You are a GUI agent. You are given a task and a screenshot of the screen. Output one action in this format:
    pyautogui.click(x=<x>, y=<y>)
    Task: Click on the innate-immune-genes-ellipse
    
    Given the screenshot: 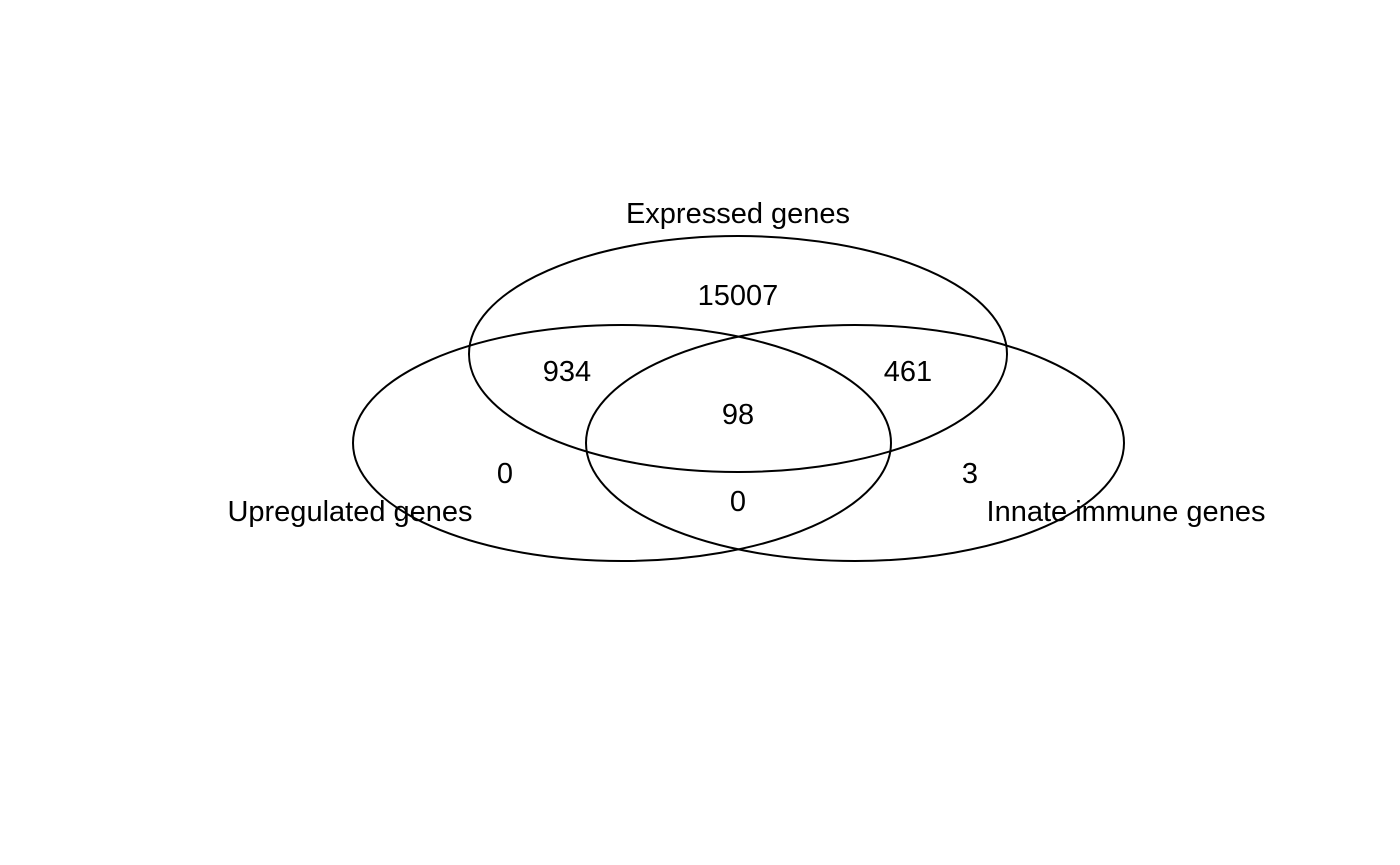 What is the action you would take?
    pyautogui.click(x=855, y=443)
    